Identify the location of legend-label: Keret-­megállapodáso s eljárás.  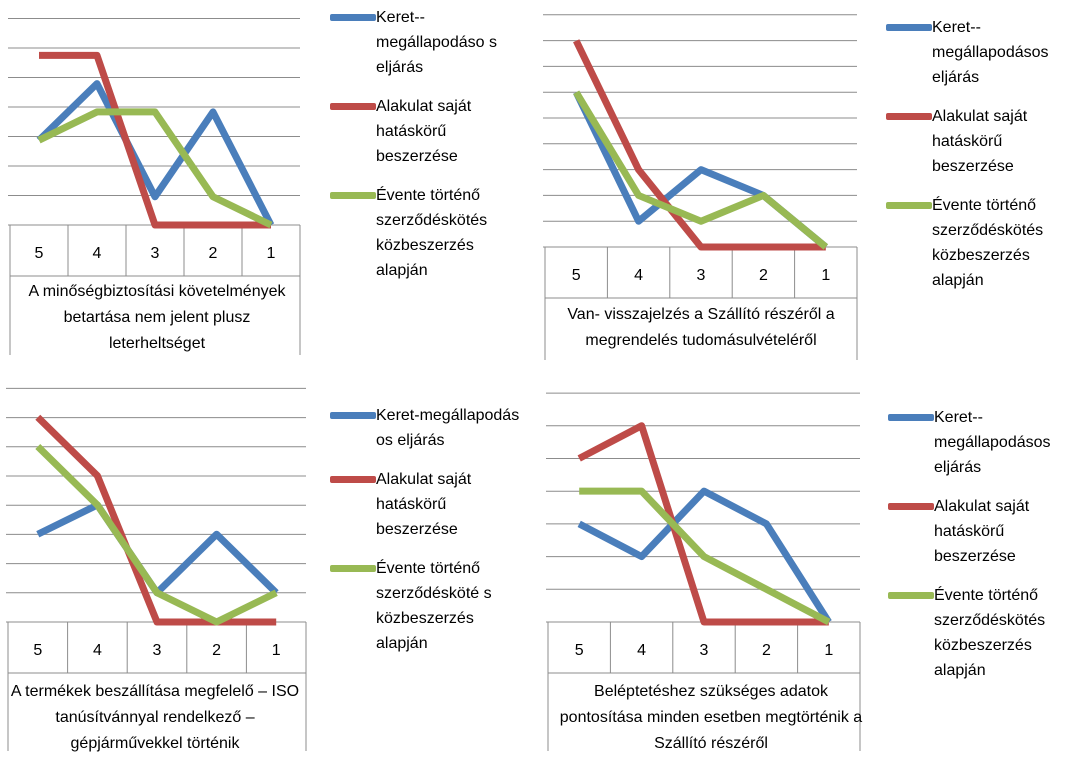
(436, 42).